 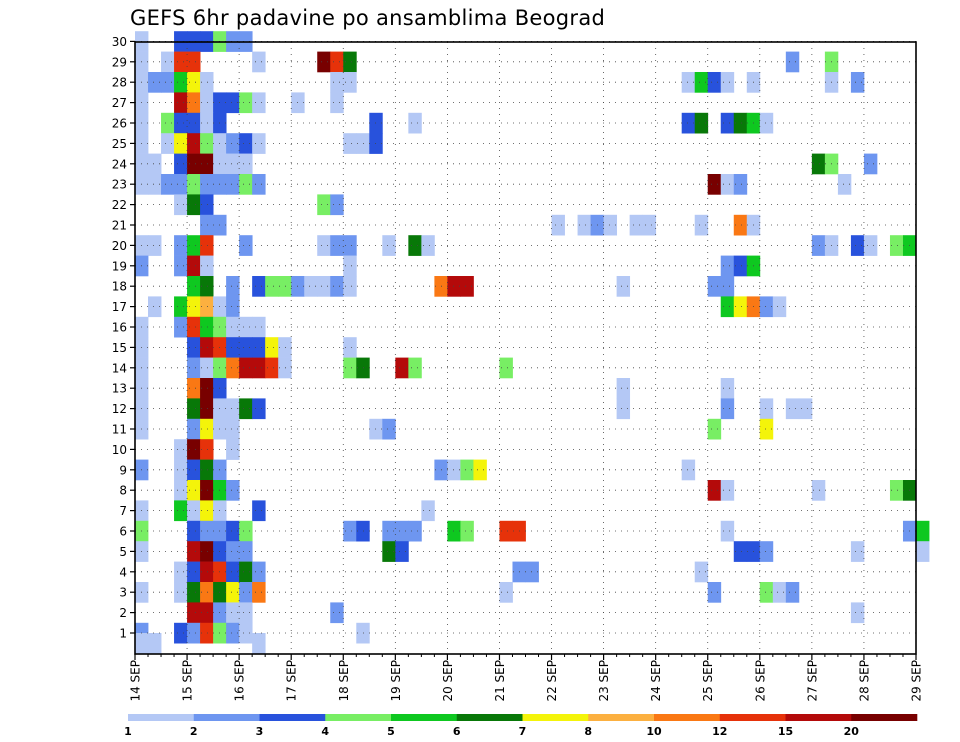 I want to click on x-tick-label: 24 SEP, so click(x=656, y=681).